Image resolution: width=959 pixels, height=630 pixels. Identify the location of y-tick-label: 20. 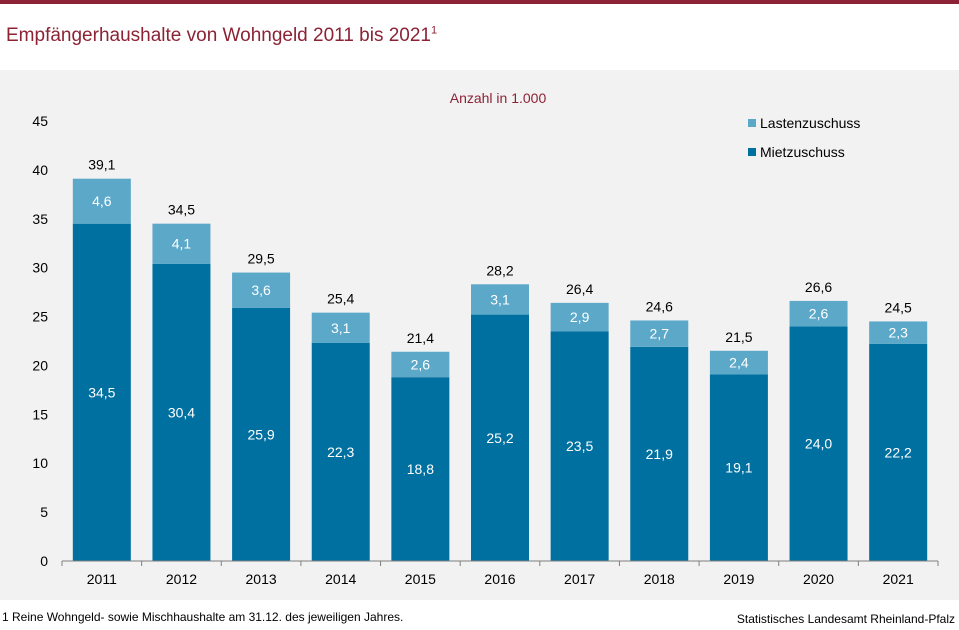
(40, 365).